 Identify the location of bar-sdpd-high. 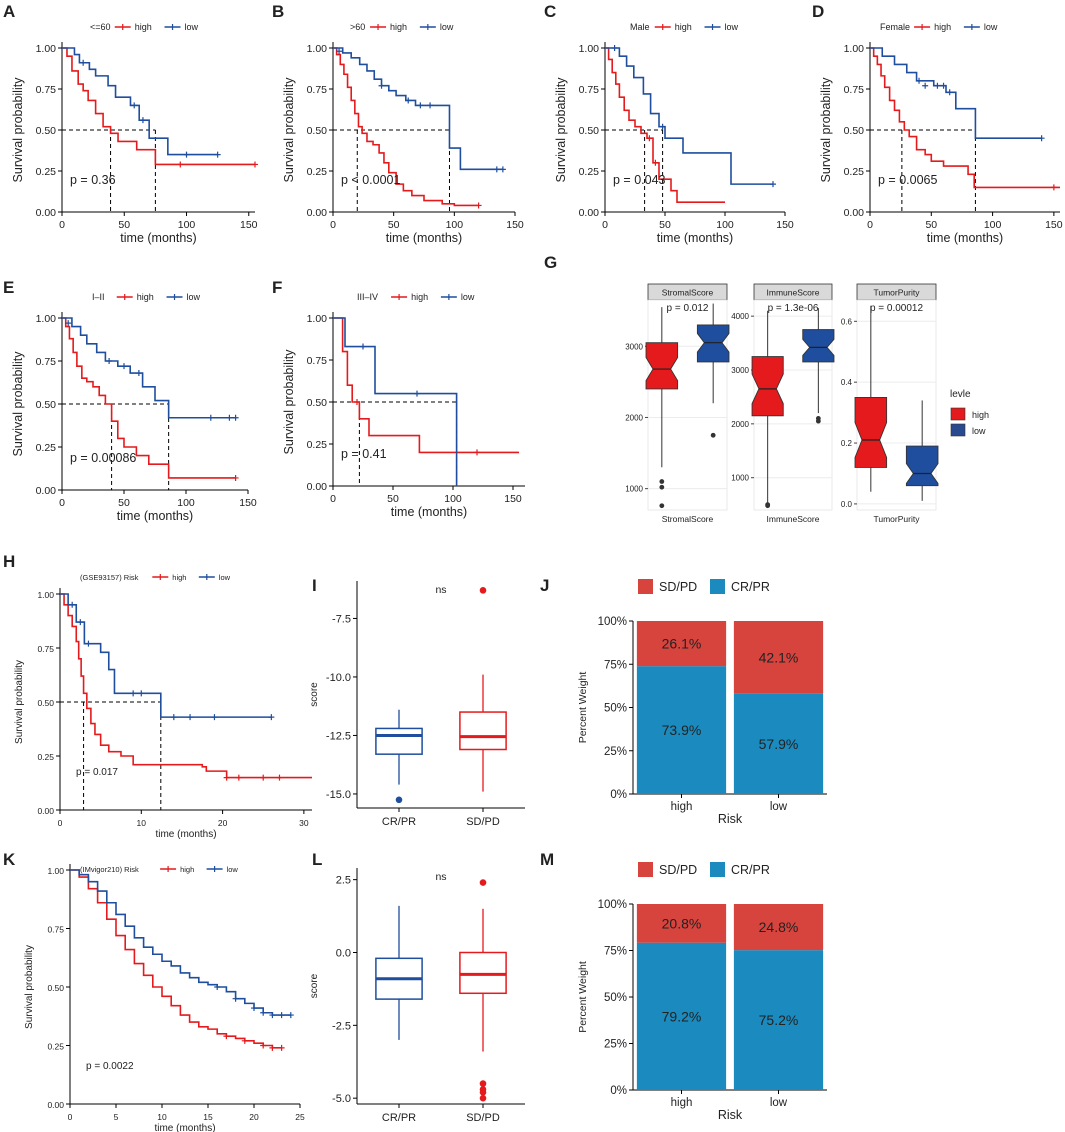
(681, 923).